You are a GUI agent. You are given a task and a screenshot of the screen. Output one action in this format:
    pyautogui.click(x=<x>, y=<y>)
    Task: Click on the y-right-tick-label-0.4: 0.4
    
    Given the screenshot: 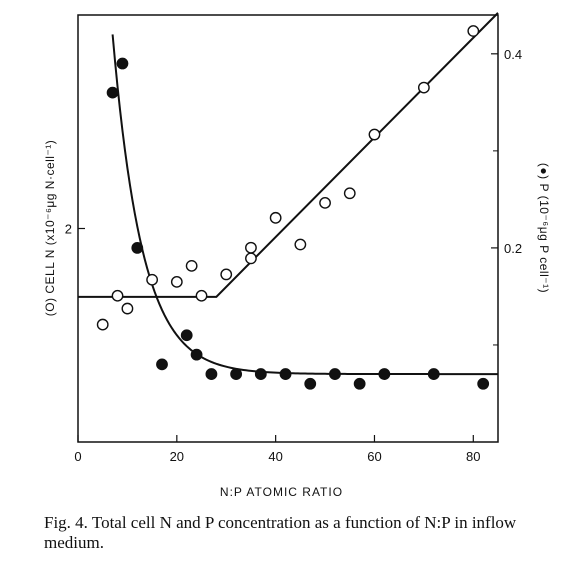 What is the action you would take?
    pyautogui.click(x=513, y=54)
    